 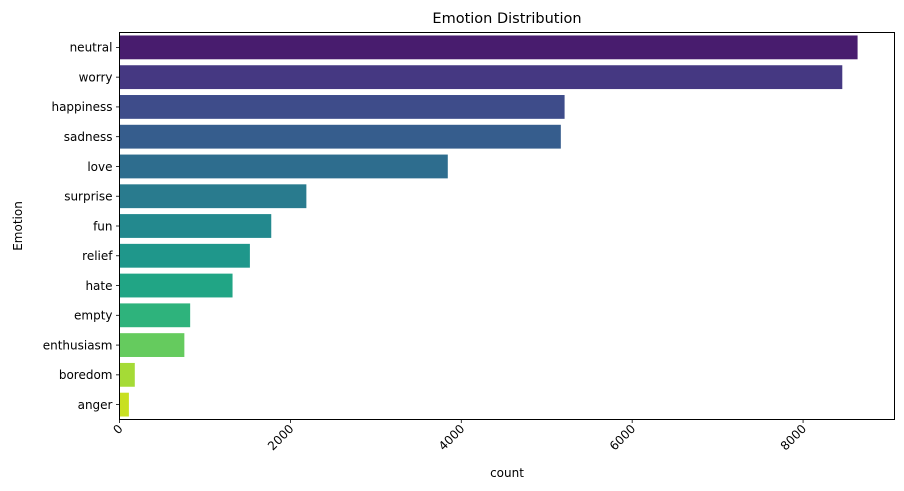 What do you see at coordinates (506, 19) in the screenshot?
I see `chart-title: Emotion Distribution` at bounding box center [506, 19].